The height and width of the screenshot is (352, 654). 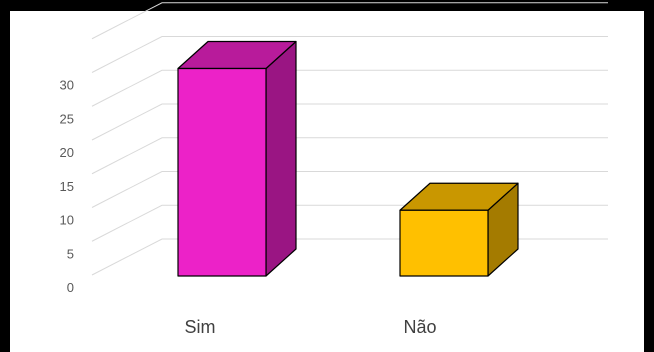 I want to click on bar-side, so click(x=281, y=158).